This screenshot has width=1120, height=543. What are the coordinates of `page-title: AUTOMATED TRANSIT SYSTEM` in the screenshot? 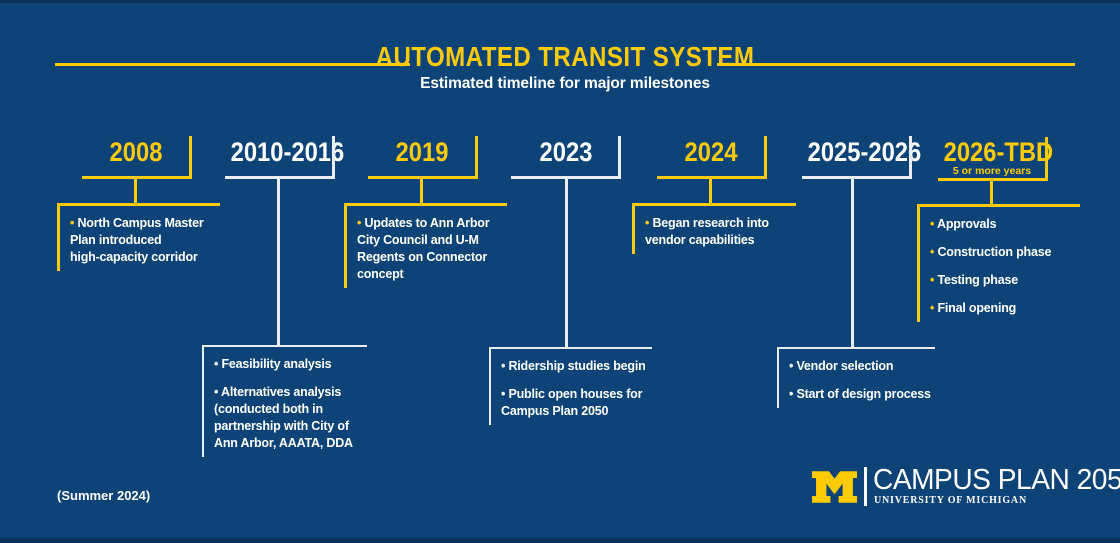 It's located at (565, 56).